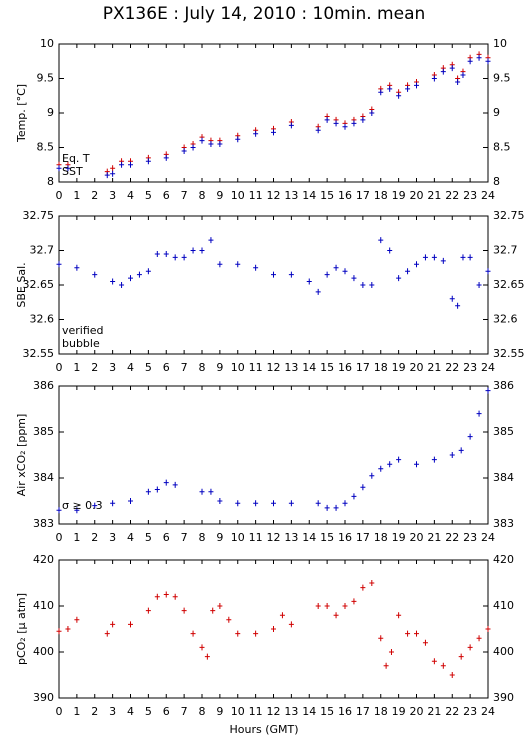 The height and width of the screenshot is (743, 529). I want to click on y-tick-label-right: 9, so click(496, 112).